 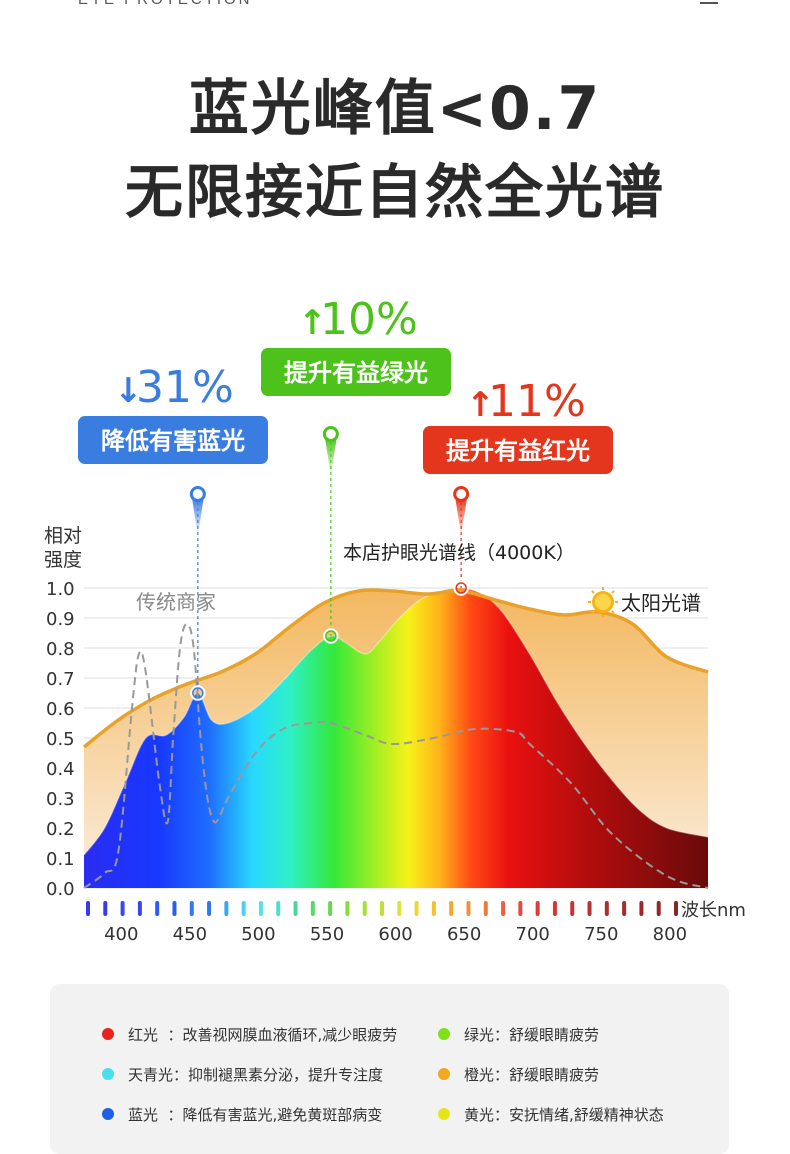 What do you see at coordinates (108, 1074) in the screenshot?
I see `cyan-dot-icon` at bounding box center [108, 1074].